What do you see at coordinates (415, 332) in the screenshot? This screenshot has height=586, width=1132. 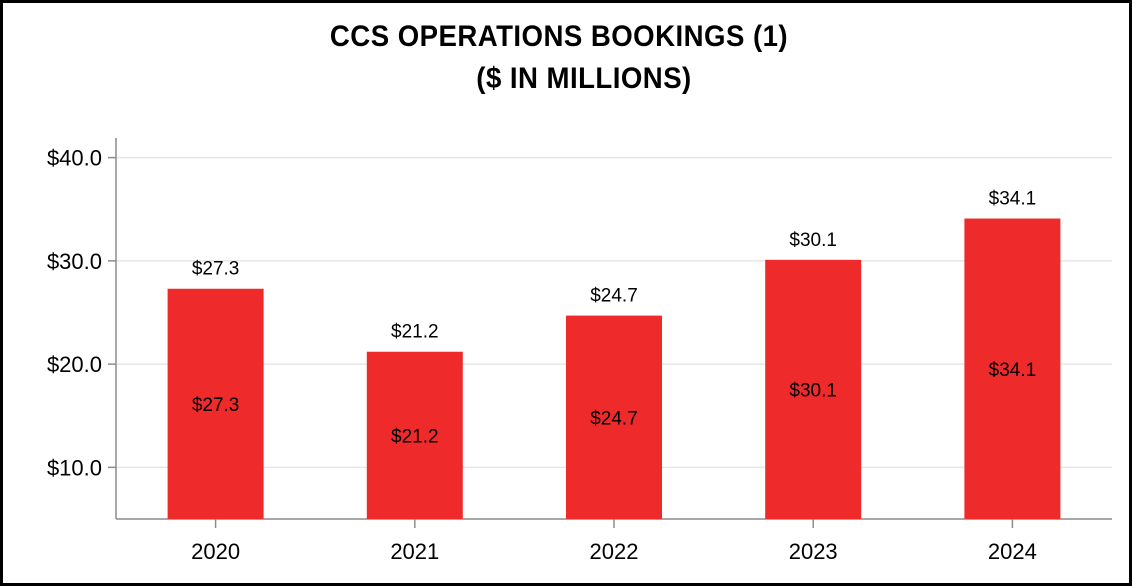 I see `data-label-top: $21.2` at bounding box center [415, 332].